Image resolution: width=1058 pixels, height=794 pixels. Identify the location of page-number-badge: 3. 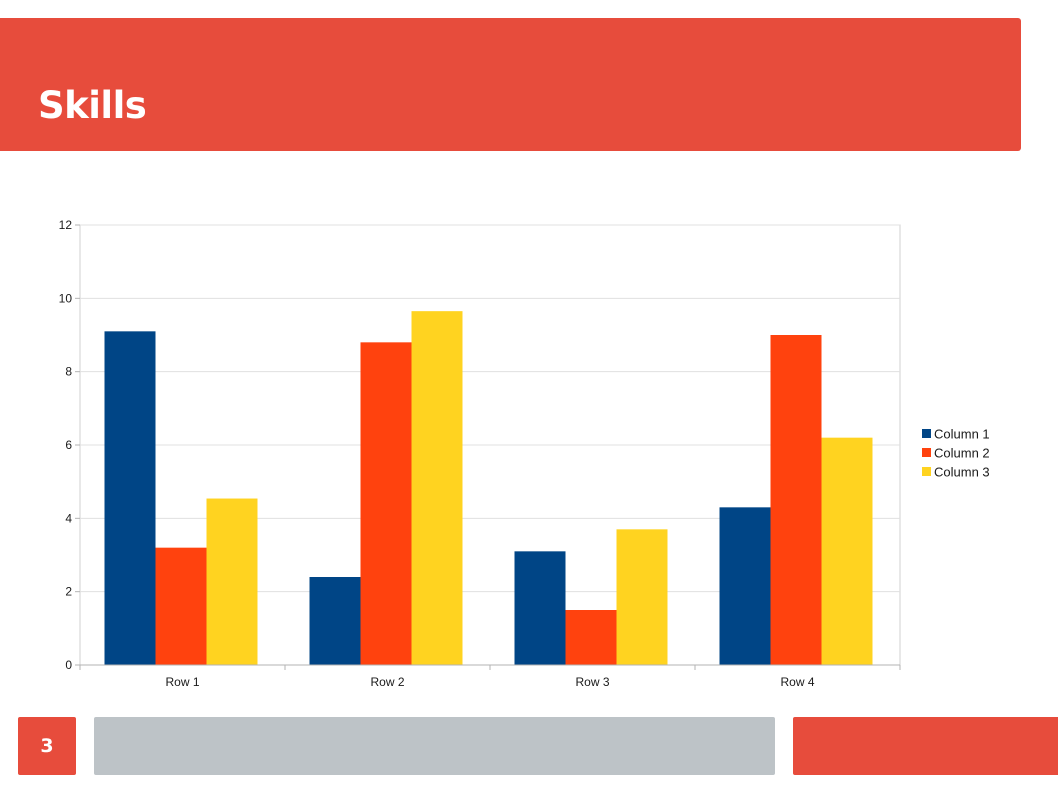
(47, 746).